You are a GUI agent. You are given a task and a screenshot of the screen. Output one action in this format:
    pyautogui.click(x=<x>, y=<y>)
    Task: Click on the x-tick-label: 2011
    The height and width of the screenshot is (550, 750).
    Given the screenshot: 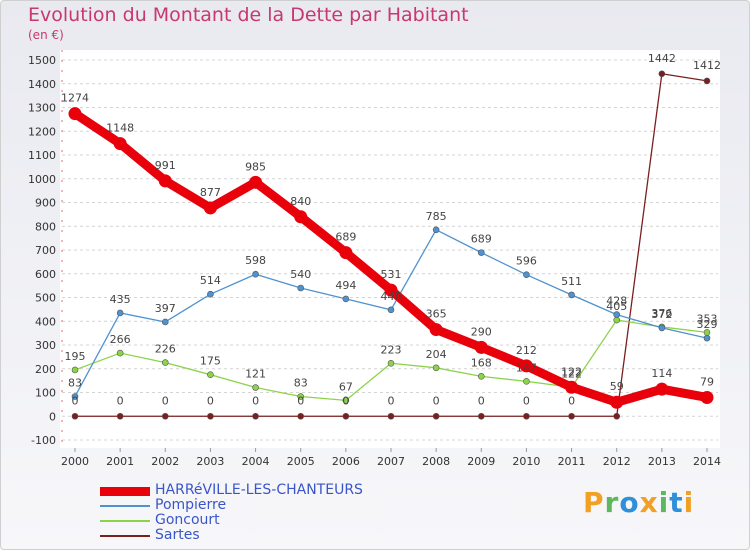 What is the action you would take?
    pyautogui.click(x=572, y=461)
    